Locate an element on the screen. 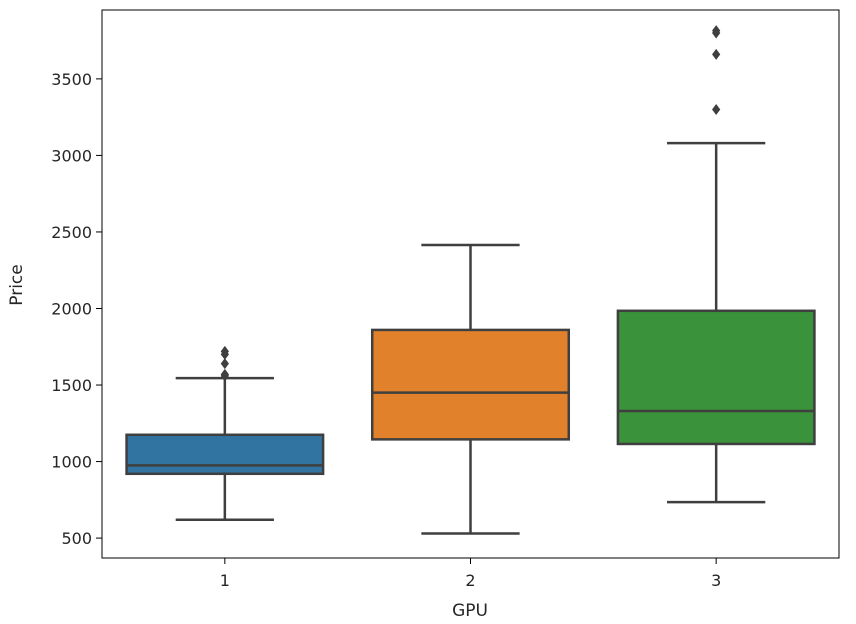 The image size is (856, 624). y-tick-label: 3000 is located at coordinates (71, 155).